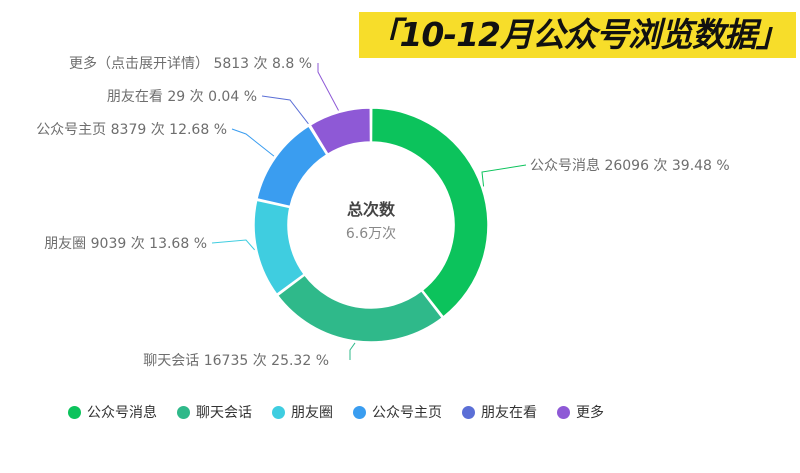 The height and width of the screenshot is (473, 800). What do you see at coordinates (577, 35) in the screenshot?
I see `headline-banner: 「10-12月公众号浏览数据」` at bounding box center [577, 35].